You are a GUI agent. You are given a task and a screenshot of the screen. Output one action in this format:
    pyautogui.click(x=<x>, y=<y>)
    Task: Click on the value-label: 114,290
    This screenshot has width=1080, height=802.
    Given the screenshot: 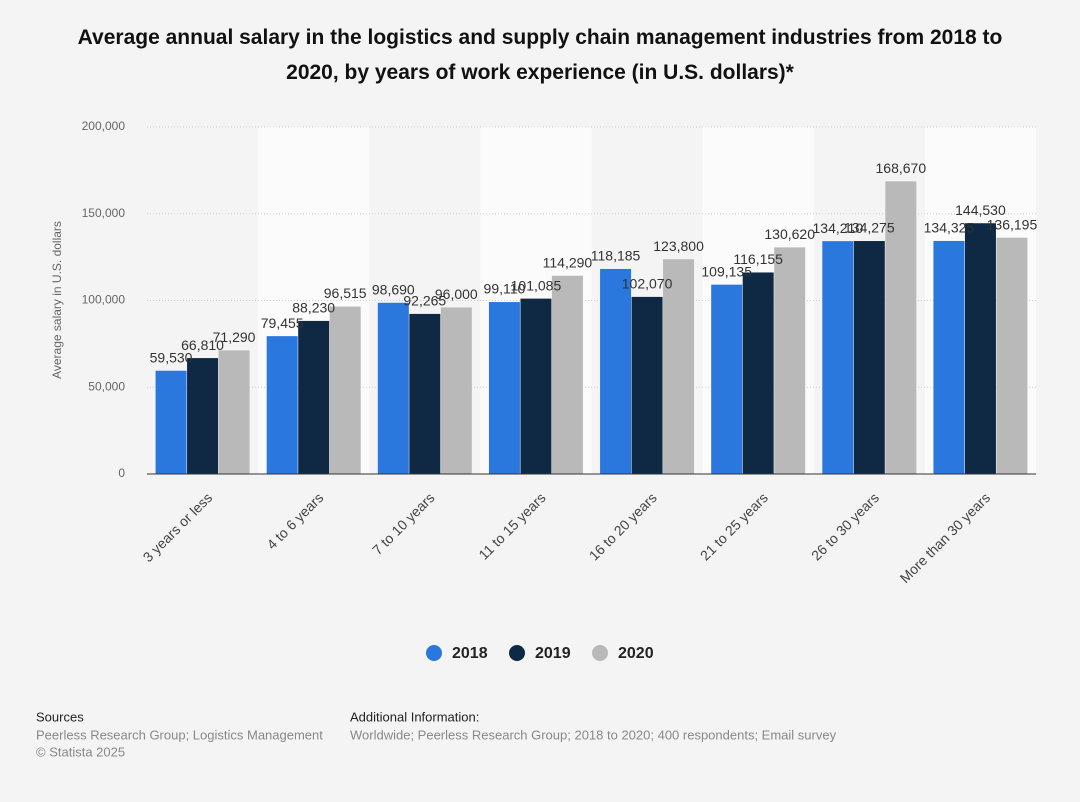 What is the action you would take?
    pyautogui.click(x=568, y=262)
    